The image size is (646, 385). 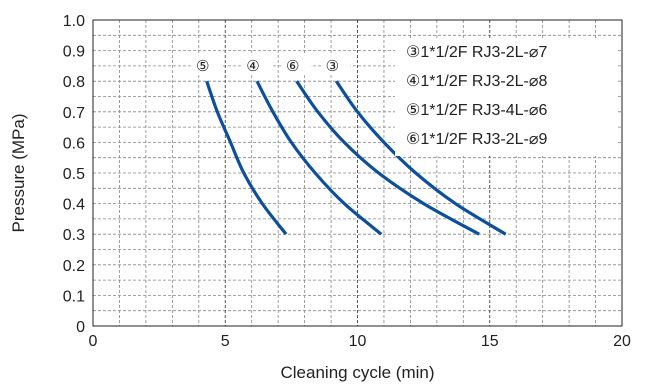 I want to click on legend-entry: ④1*1/2F RJ3-2L-⌀8, so click(x=476, y=81).